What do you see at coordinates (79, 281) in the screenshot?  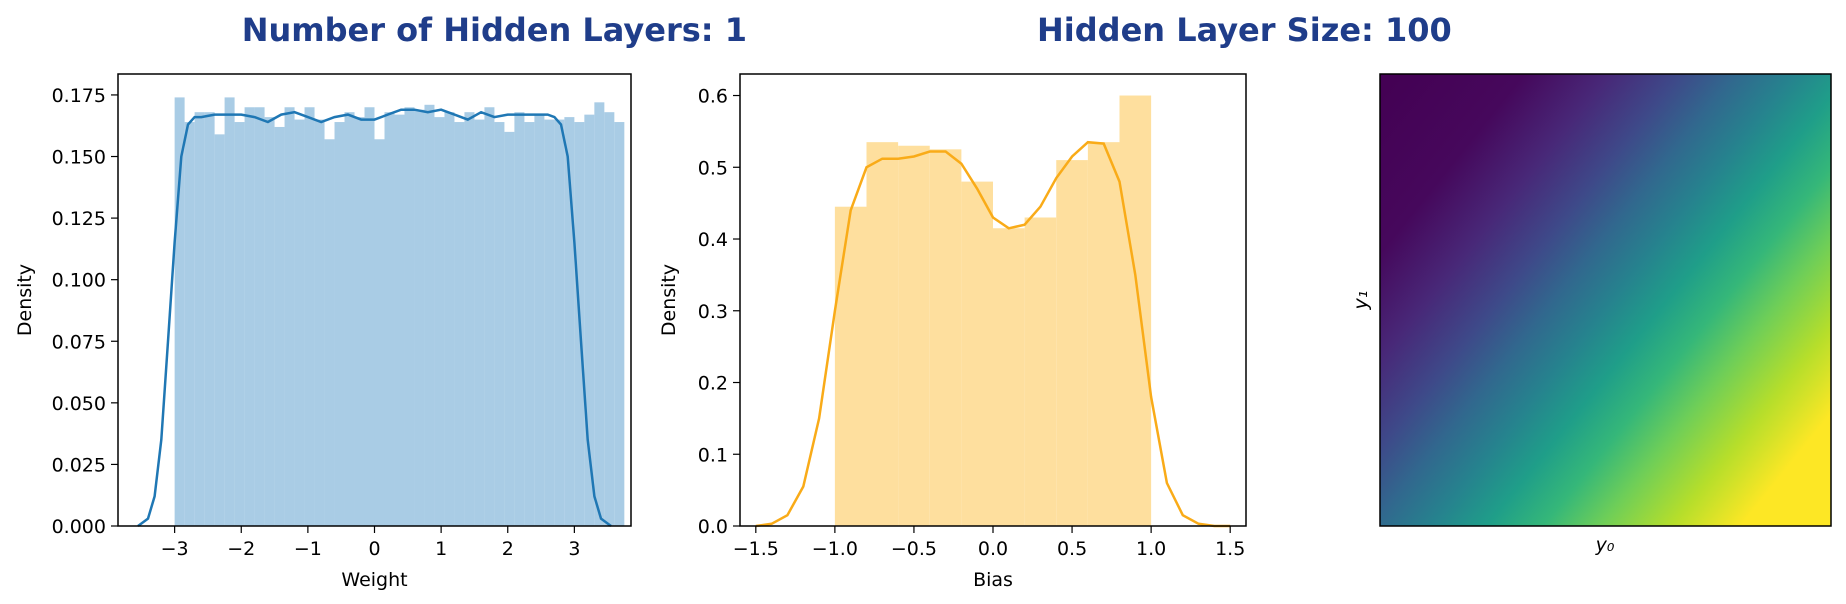 I see `weight-y-tick-label: 0.100` at bounding box center [79, 281].